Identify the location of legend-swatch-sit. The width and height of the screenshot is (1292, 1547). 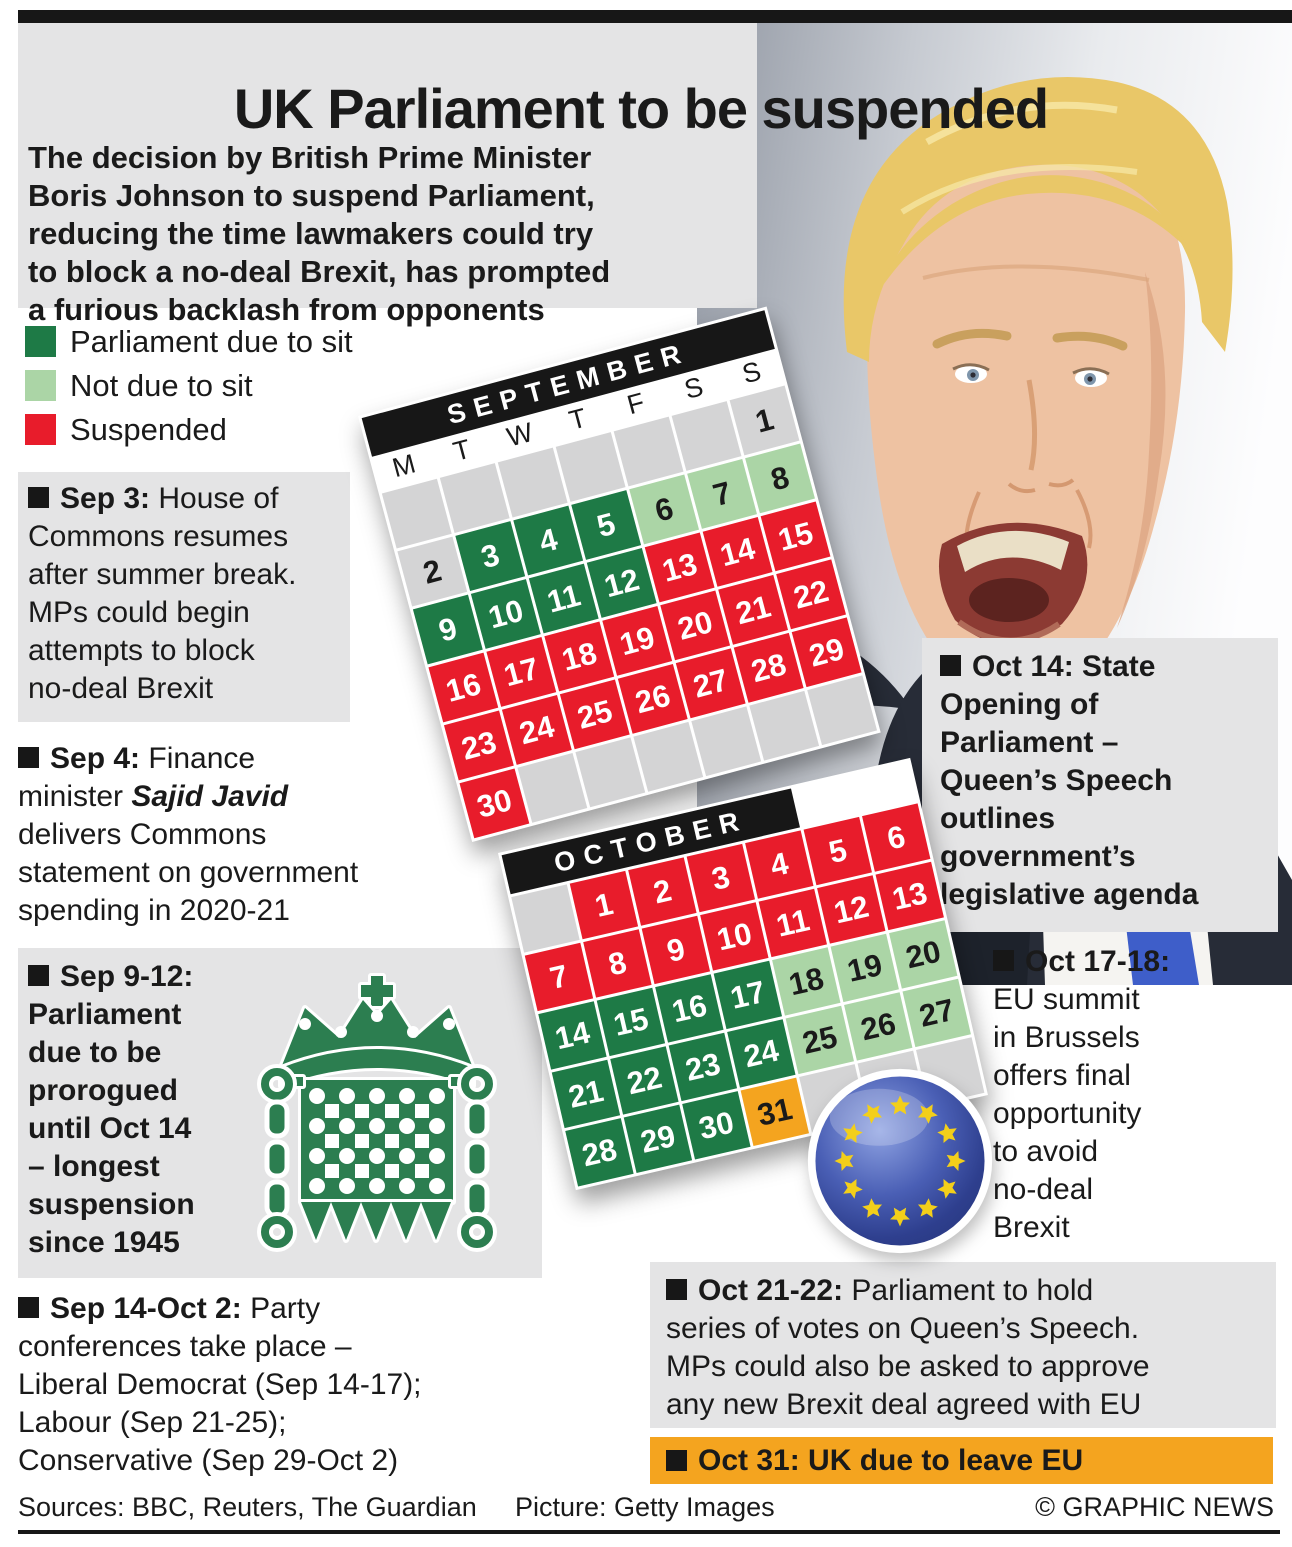
(40, 341).